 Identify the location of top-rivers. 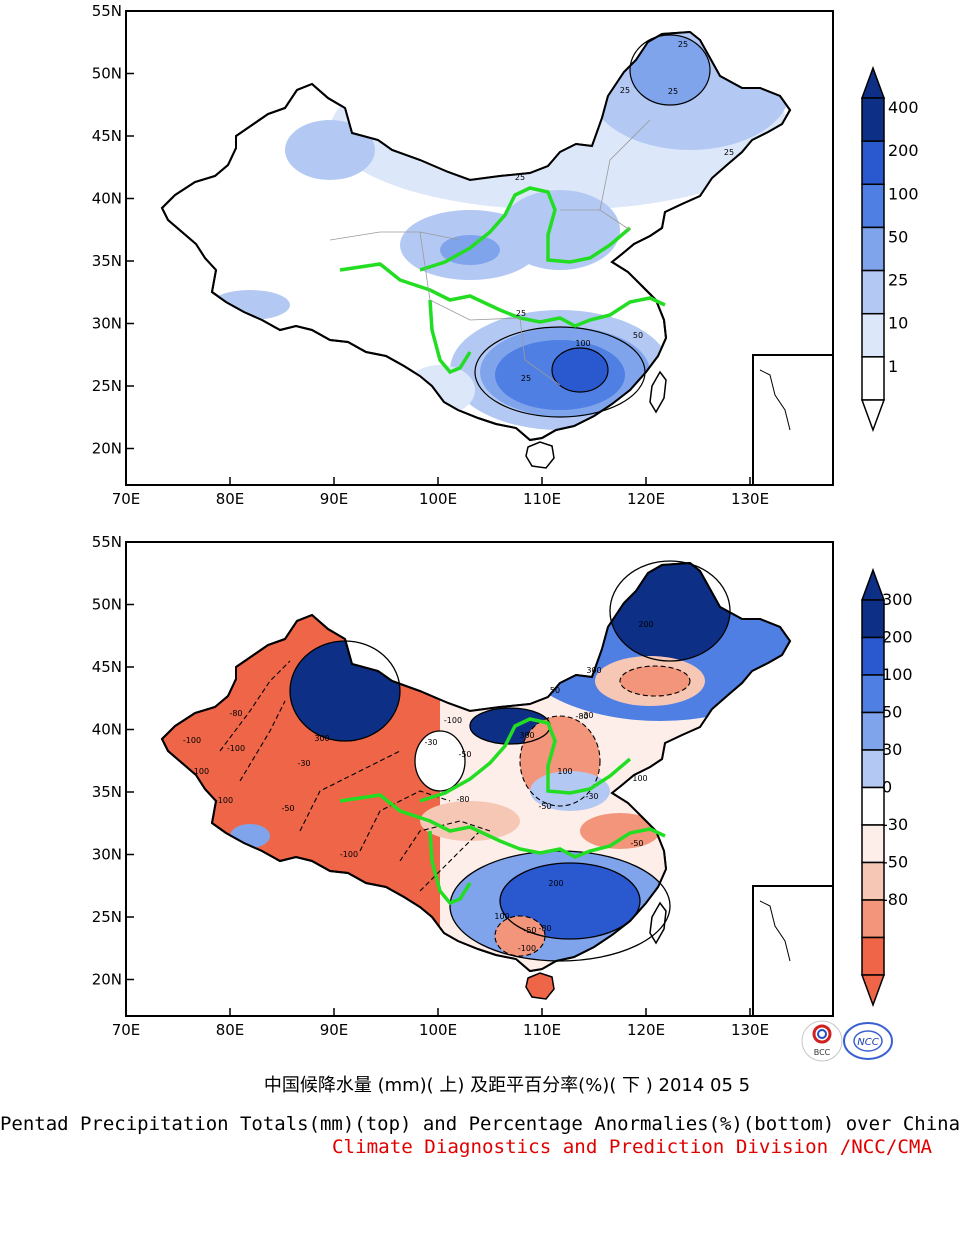
(502, 280).